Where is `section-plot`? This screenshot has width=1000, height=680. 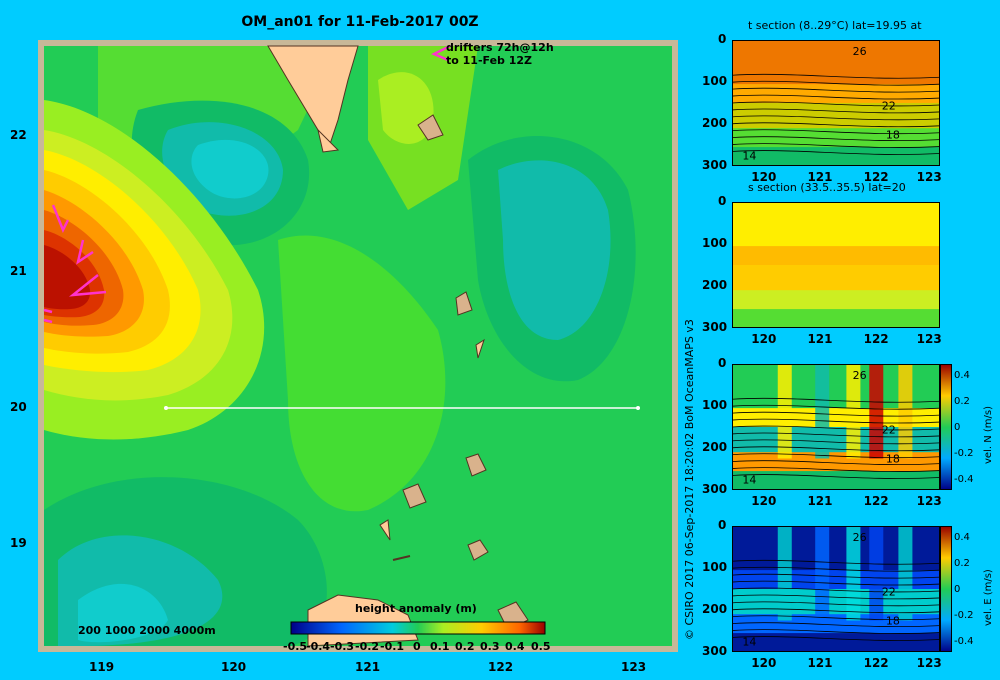 section-plot is located at coordinates (836, 265).